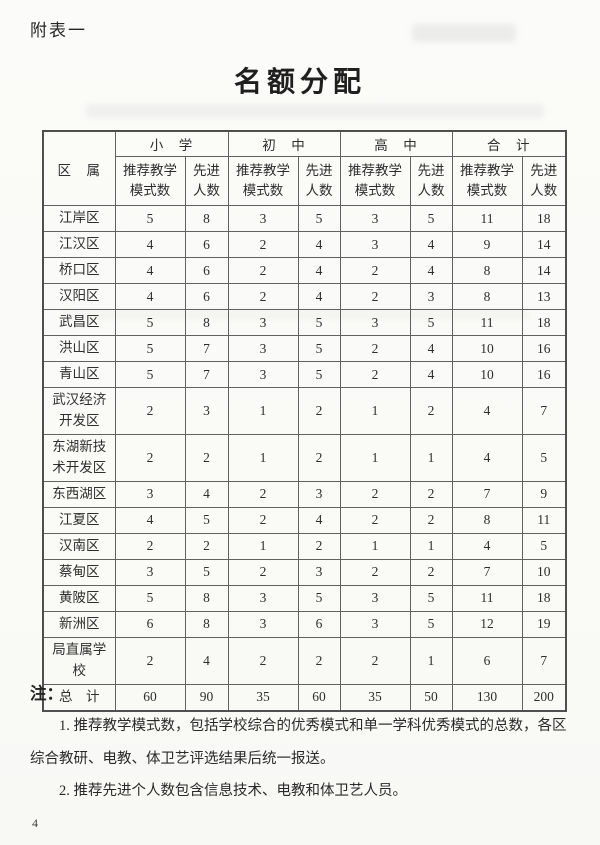 This screenshot has width=600, height=845. Describe the element at coordinates (79, 546) in the screenshot. I see `district-cell: 汉南区` at that location.